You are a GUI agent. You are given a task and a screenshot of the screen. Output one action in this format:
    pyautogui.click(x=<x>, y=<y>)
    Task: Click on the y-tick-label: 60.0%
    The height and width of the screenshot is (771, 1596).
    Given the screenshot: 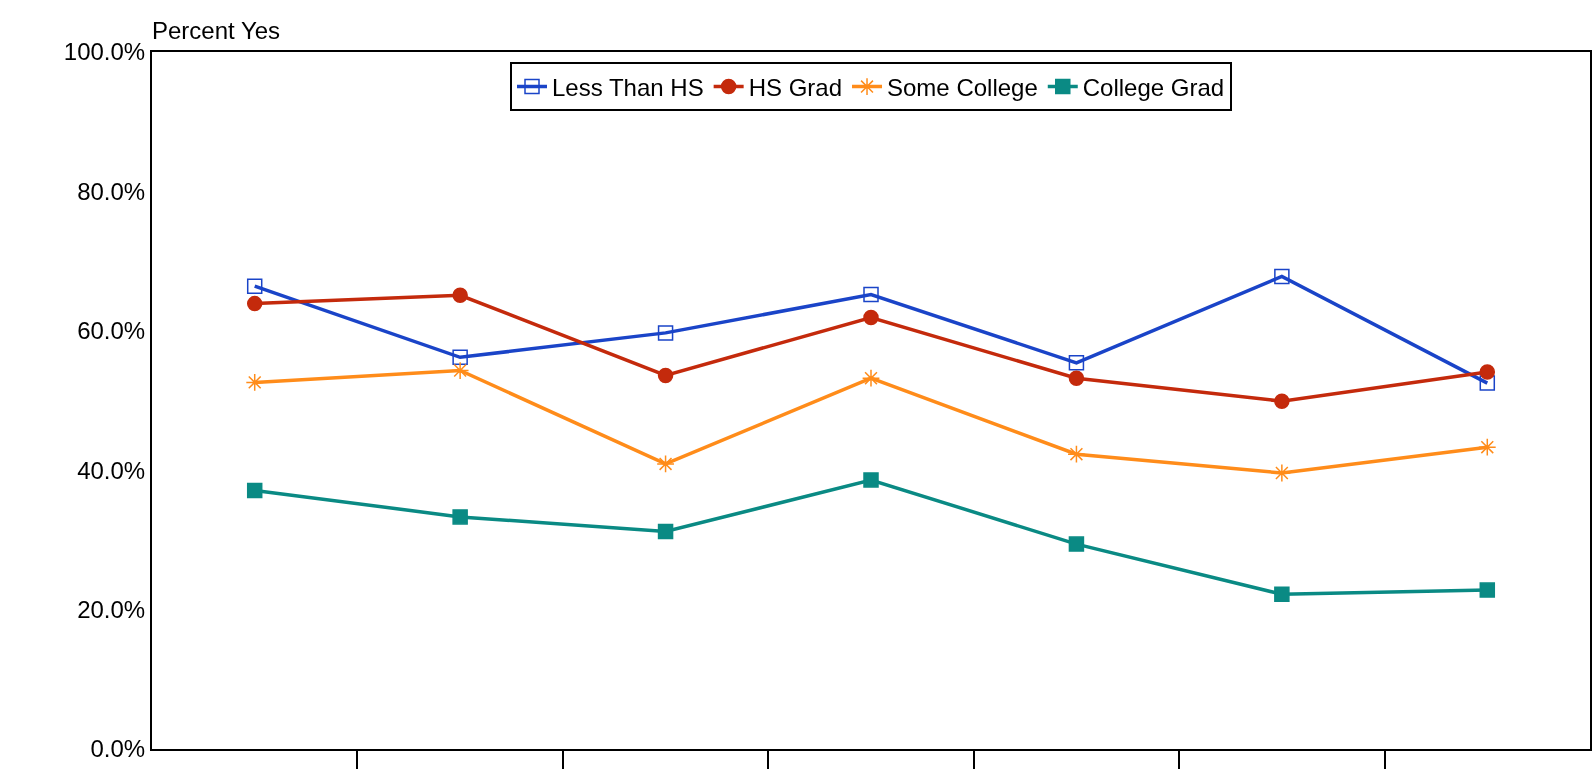 What is the action you would take?
    pyautogui.click(x=111, y=331)
    